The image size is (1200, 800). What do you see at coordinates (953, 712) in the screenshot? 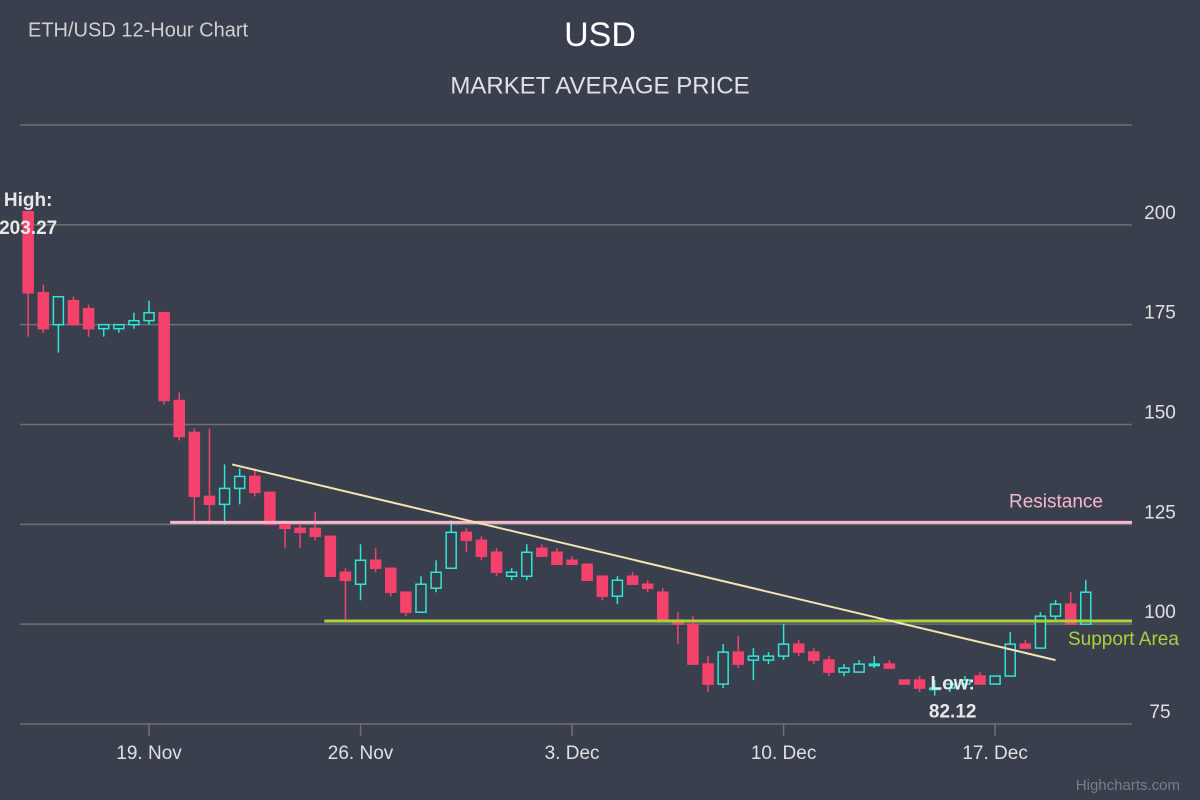
I see `annotation-value: 82.12` at bounding box center [953, 712].